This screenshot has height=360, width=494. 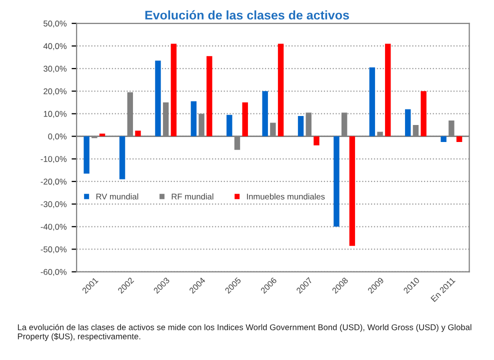 I want to click on y-tick-label: -40,0%, so click(x=53, y=227).